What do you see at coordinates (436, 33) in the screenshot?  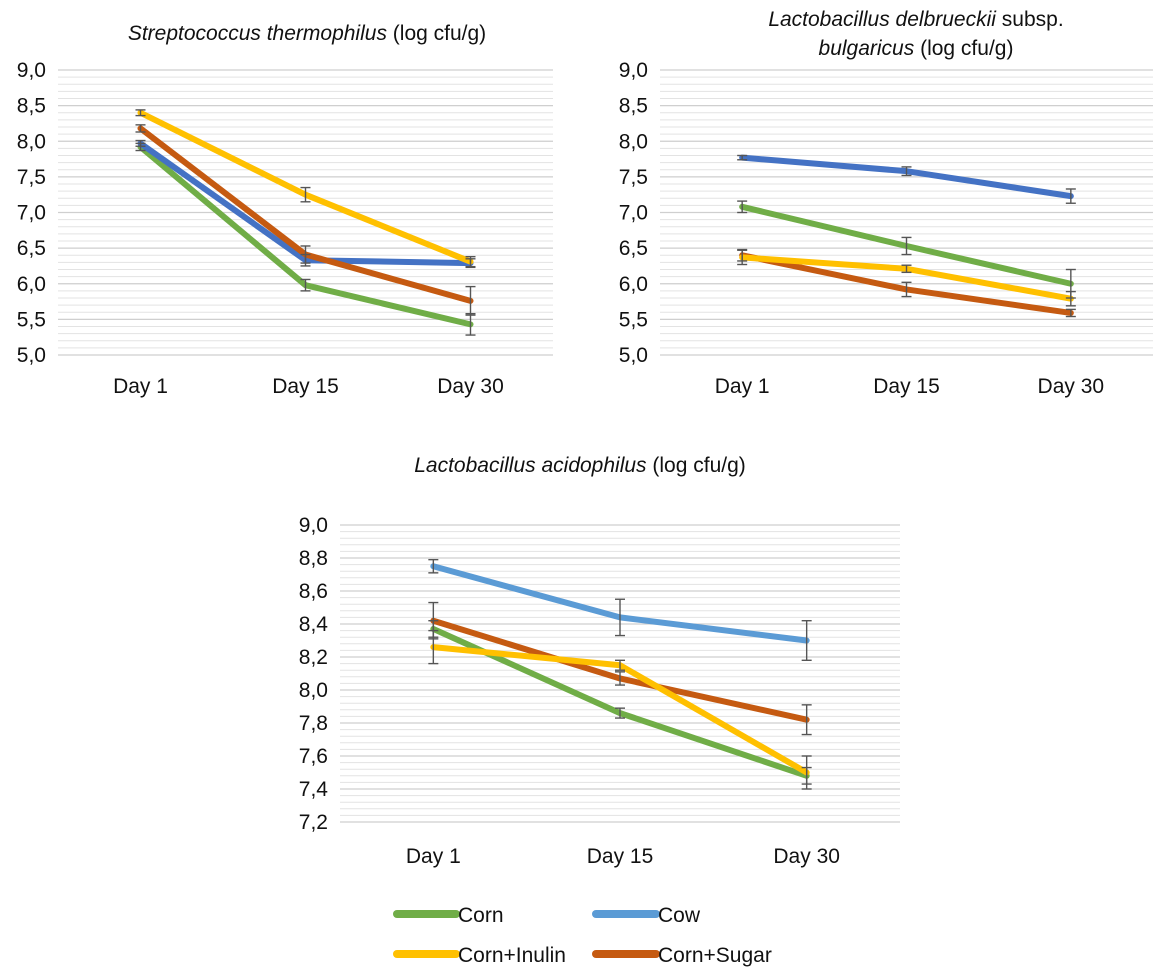 I see `chart1-title-unit: (log cfu/g)` at bounding box center [436, 33].